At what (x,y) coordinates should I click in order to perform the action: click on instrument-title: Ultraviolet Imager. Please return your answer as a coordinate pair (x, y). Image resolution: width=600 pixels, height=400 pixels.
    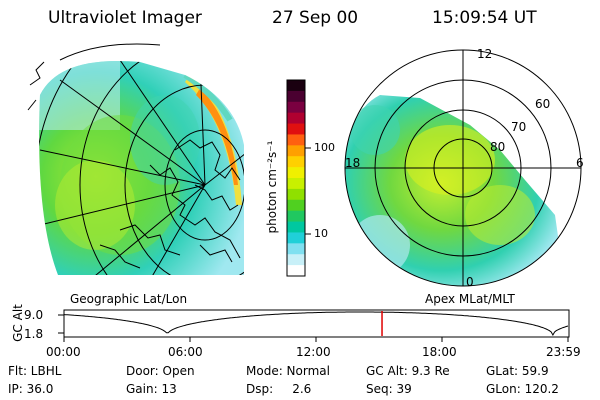
    Looking at the image, I should click on (125, 18).